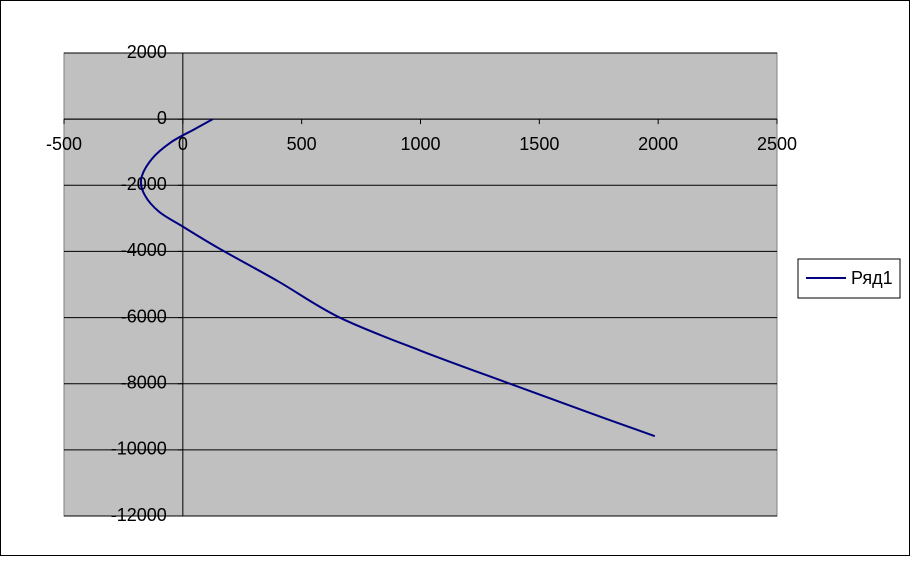  Describe the element at coordinates (777, 144) in the screenshot. I see `x-tick-label: 2500` at that location.